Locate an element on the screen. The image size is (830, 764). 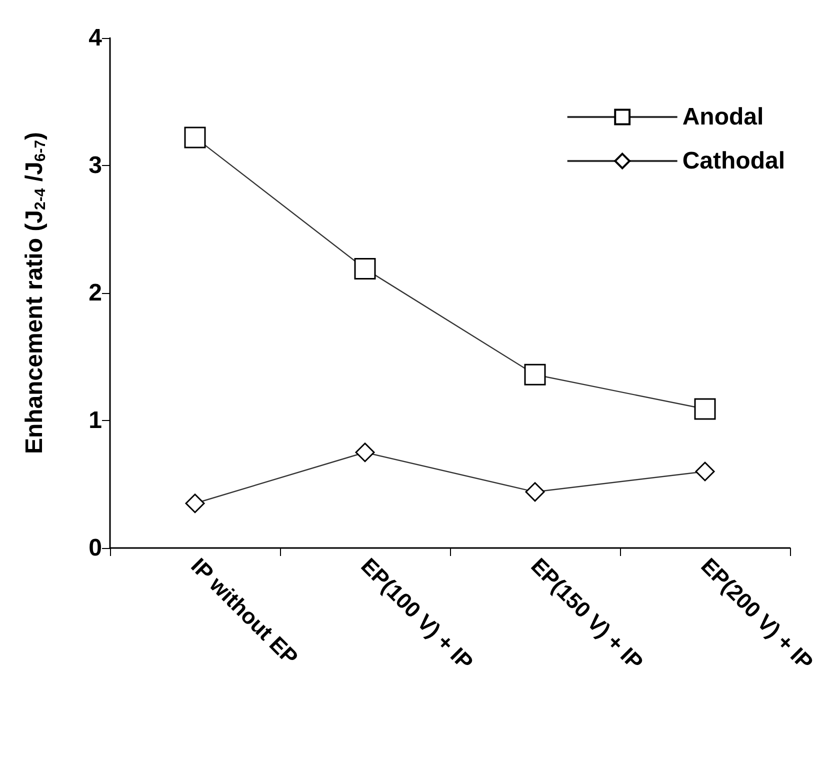
y-tick-label: 0 is located at coordinates (95, 548).